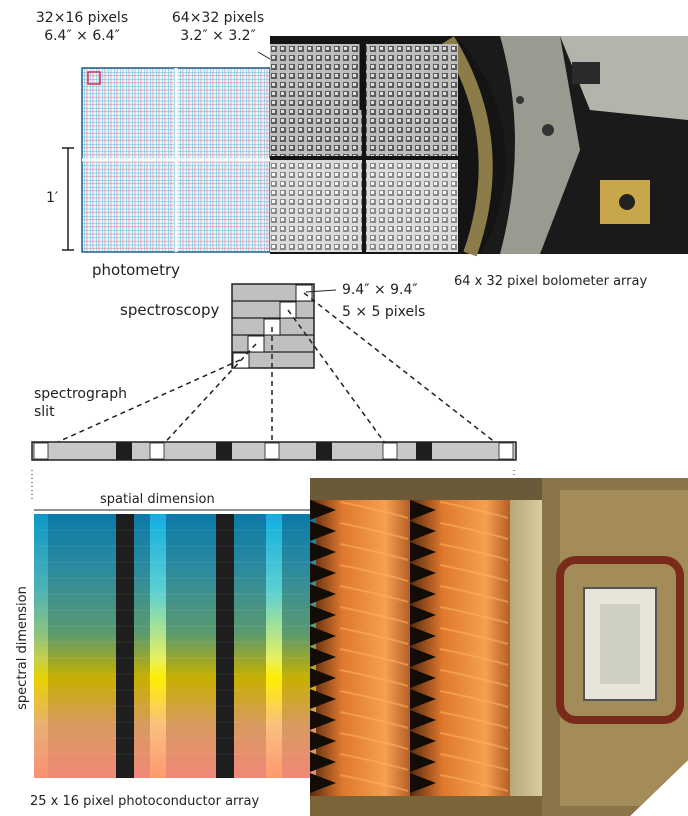  What do you see at coordinates (145, 801) in the screenshot?
I see `photoconductor-caption: 25 x 16 pixel photoconductor array` at bounding box center [145, 801].